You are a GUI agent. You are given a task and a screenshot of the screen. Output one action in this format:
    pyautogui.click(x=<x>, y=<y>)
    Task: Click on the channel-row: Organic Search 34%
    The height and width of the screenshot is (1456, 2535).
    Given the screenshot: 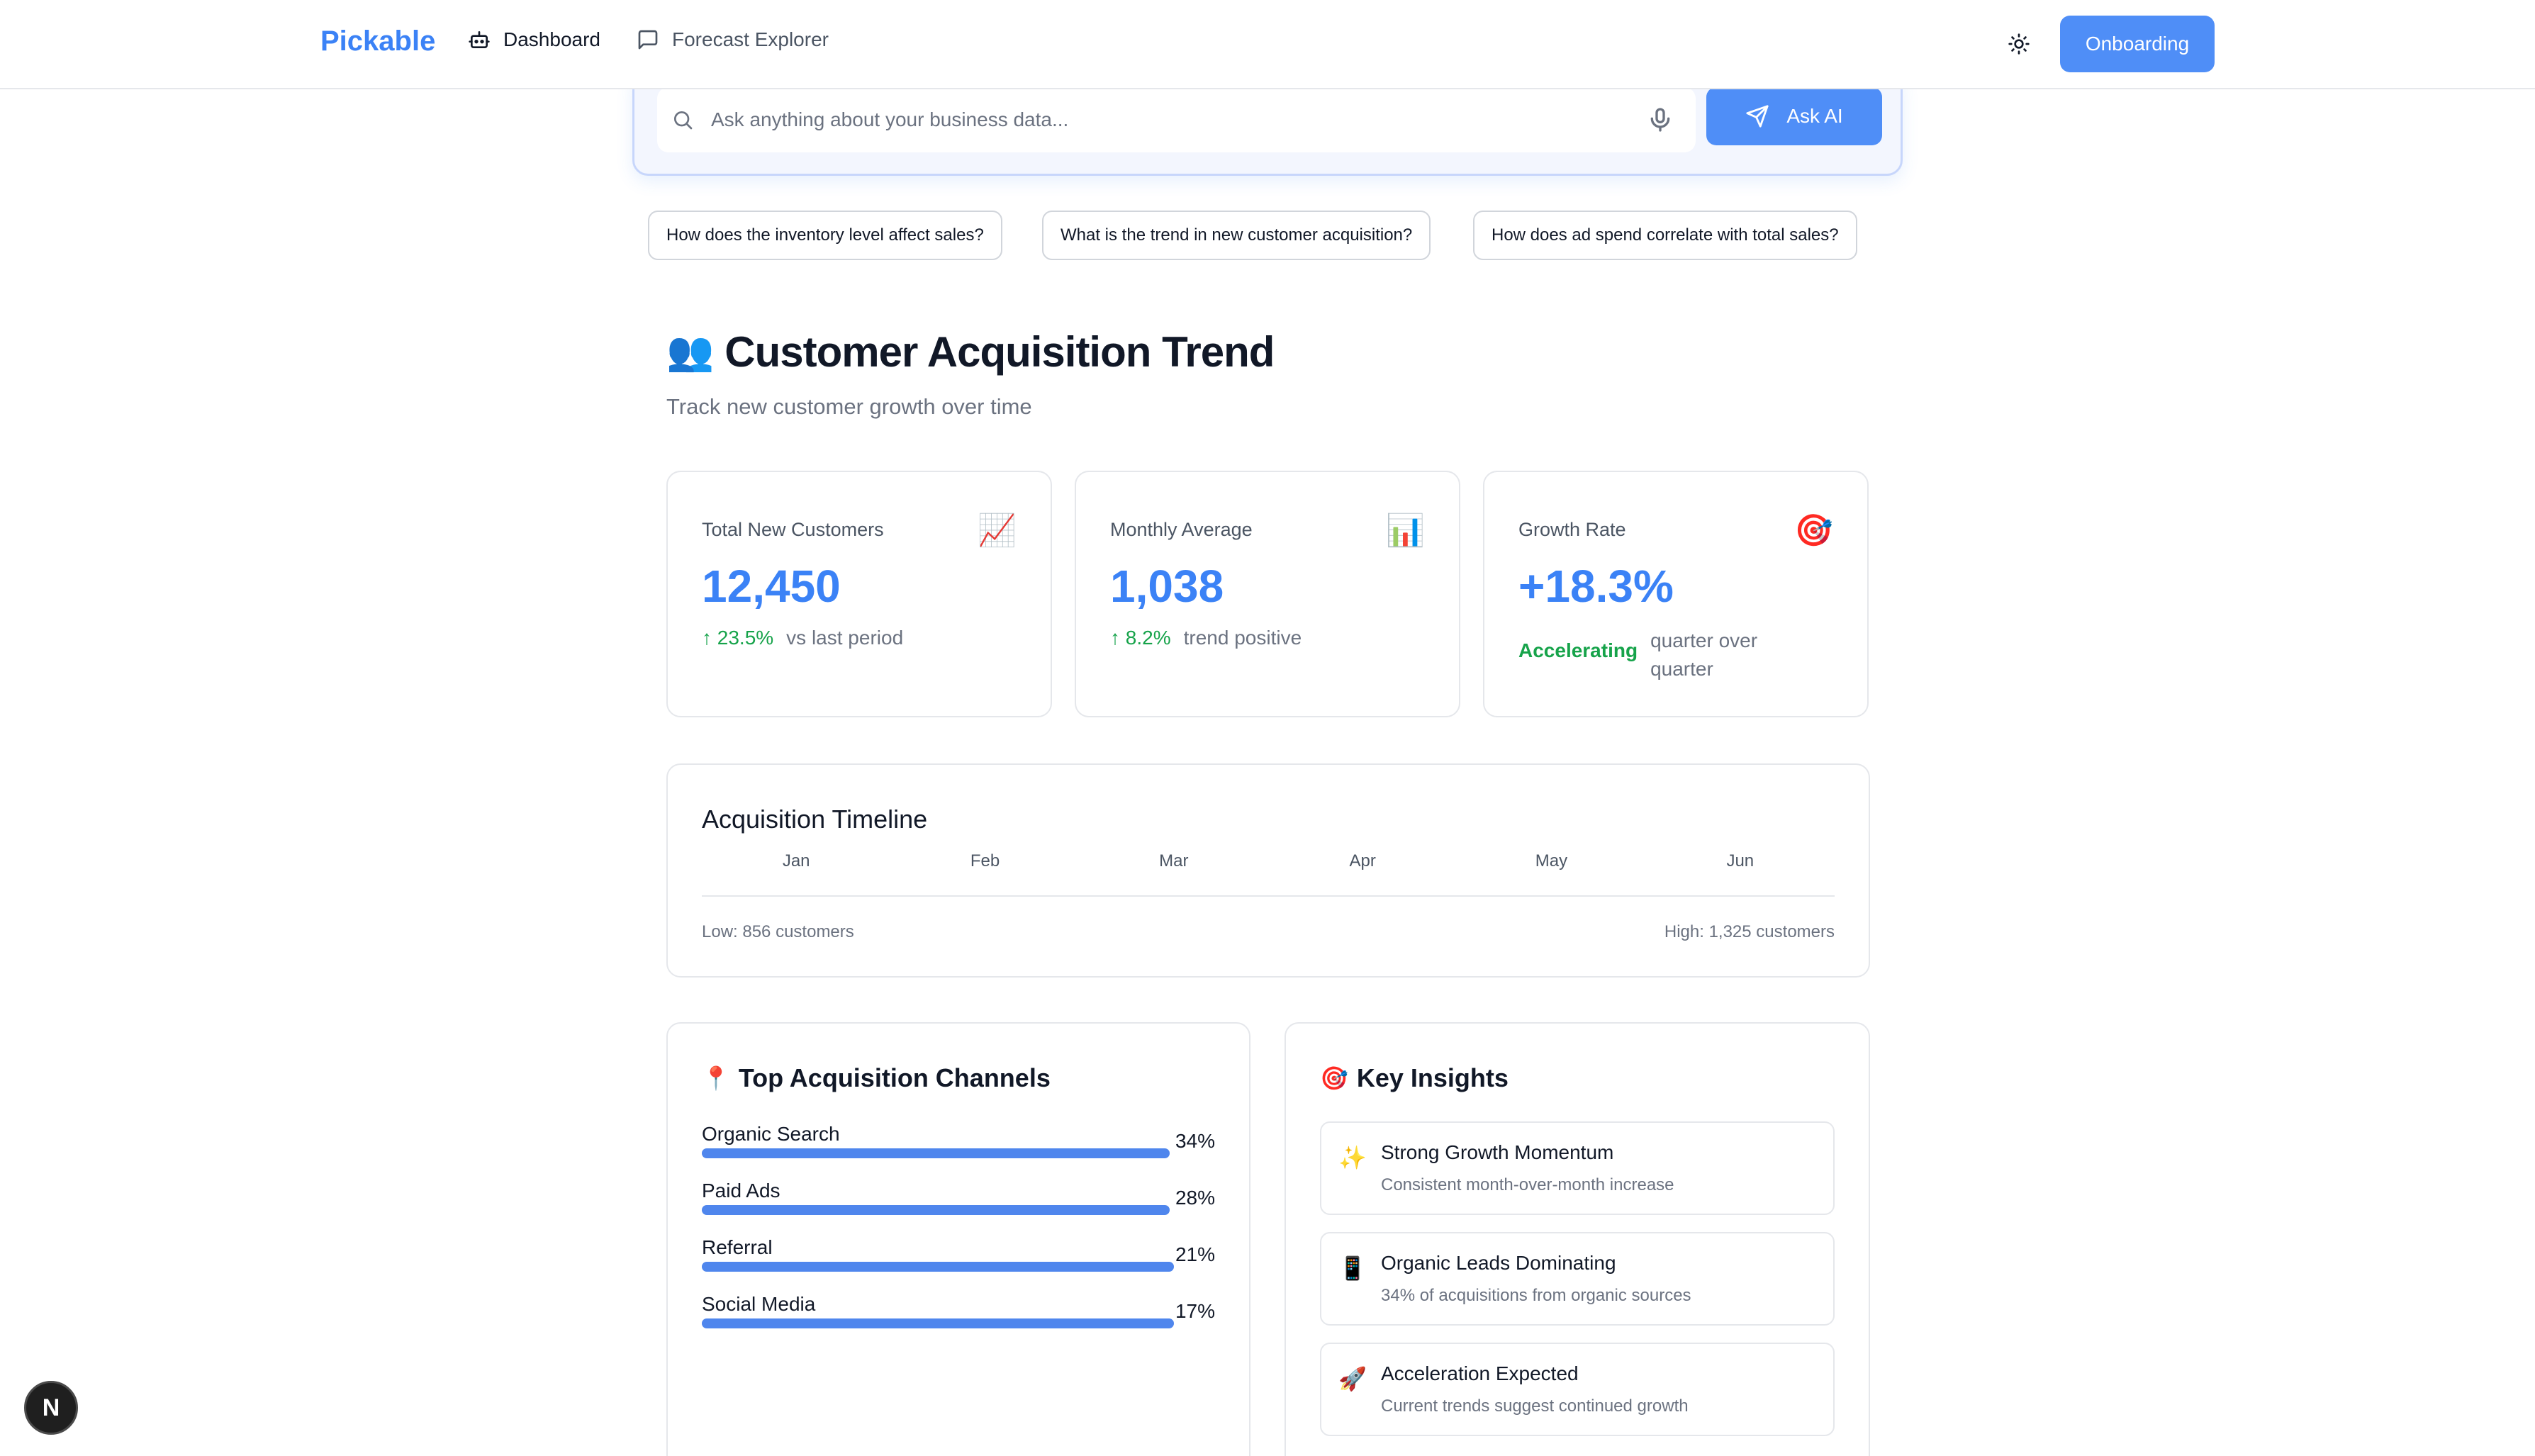 What is the action you would take?
    pyautogui.click(x=958, y=1147)
    